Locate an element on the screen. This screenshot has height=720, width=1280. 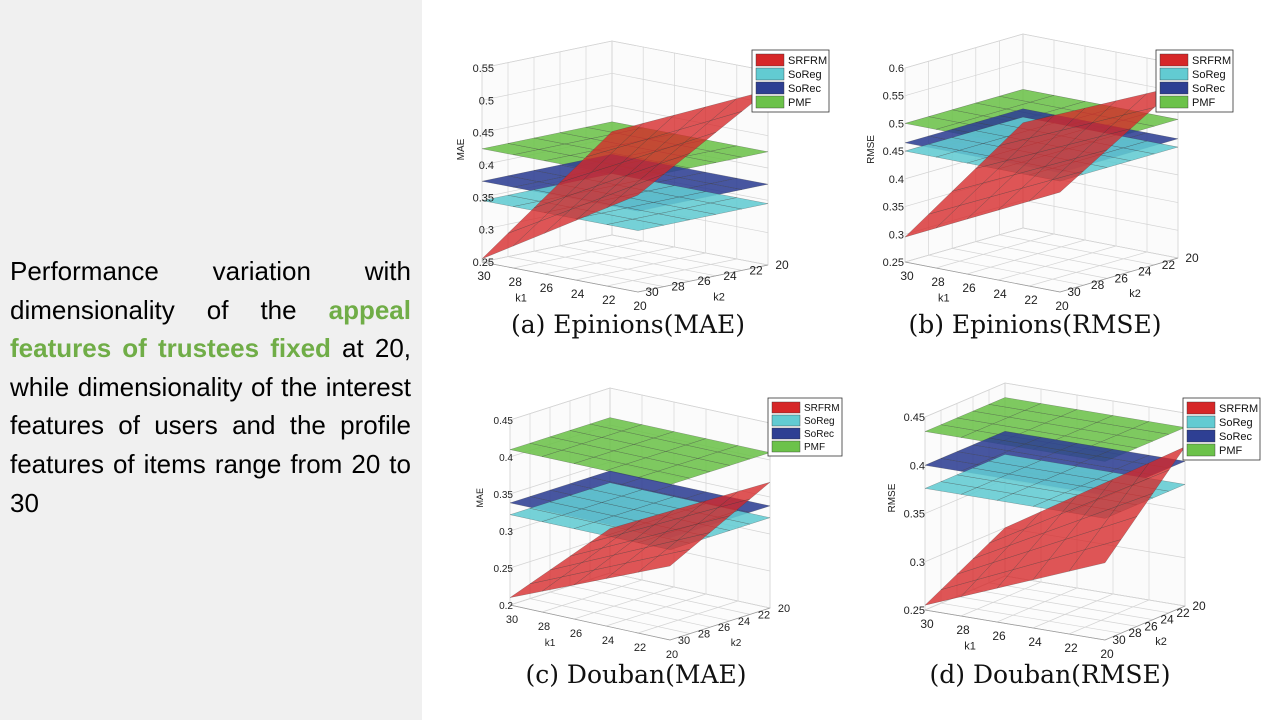
legend-label-sorec: SoRec is located at coordinates (1209, 89).